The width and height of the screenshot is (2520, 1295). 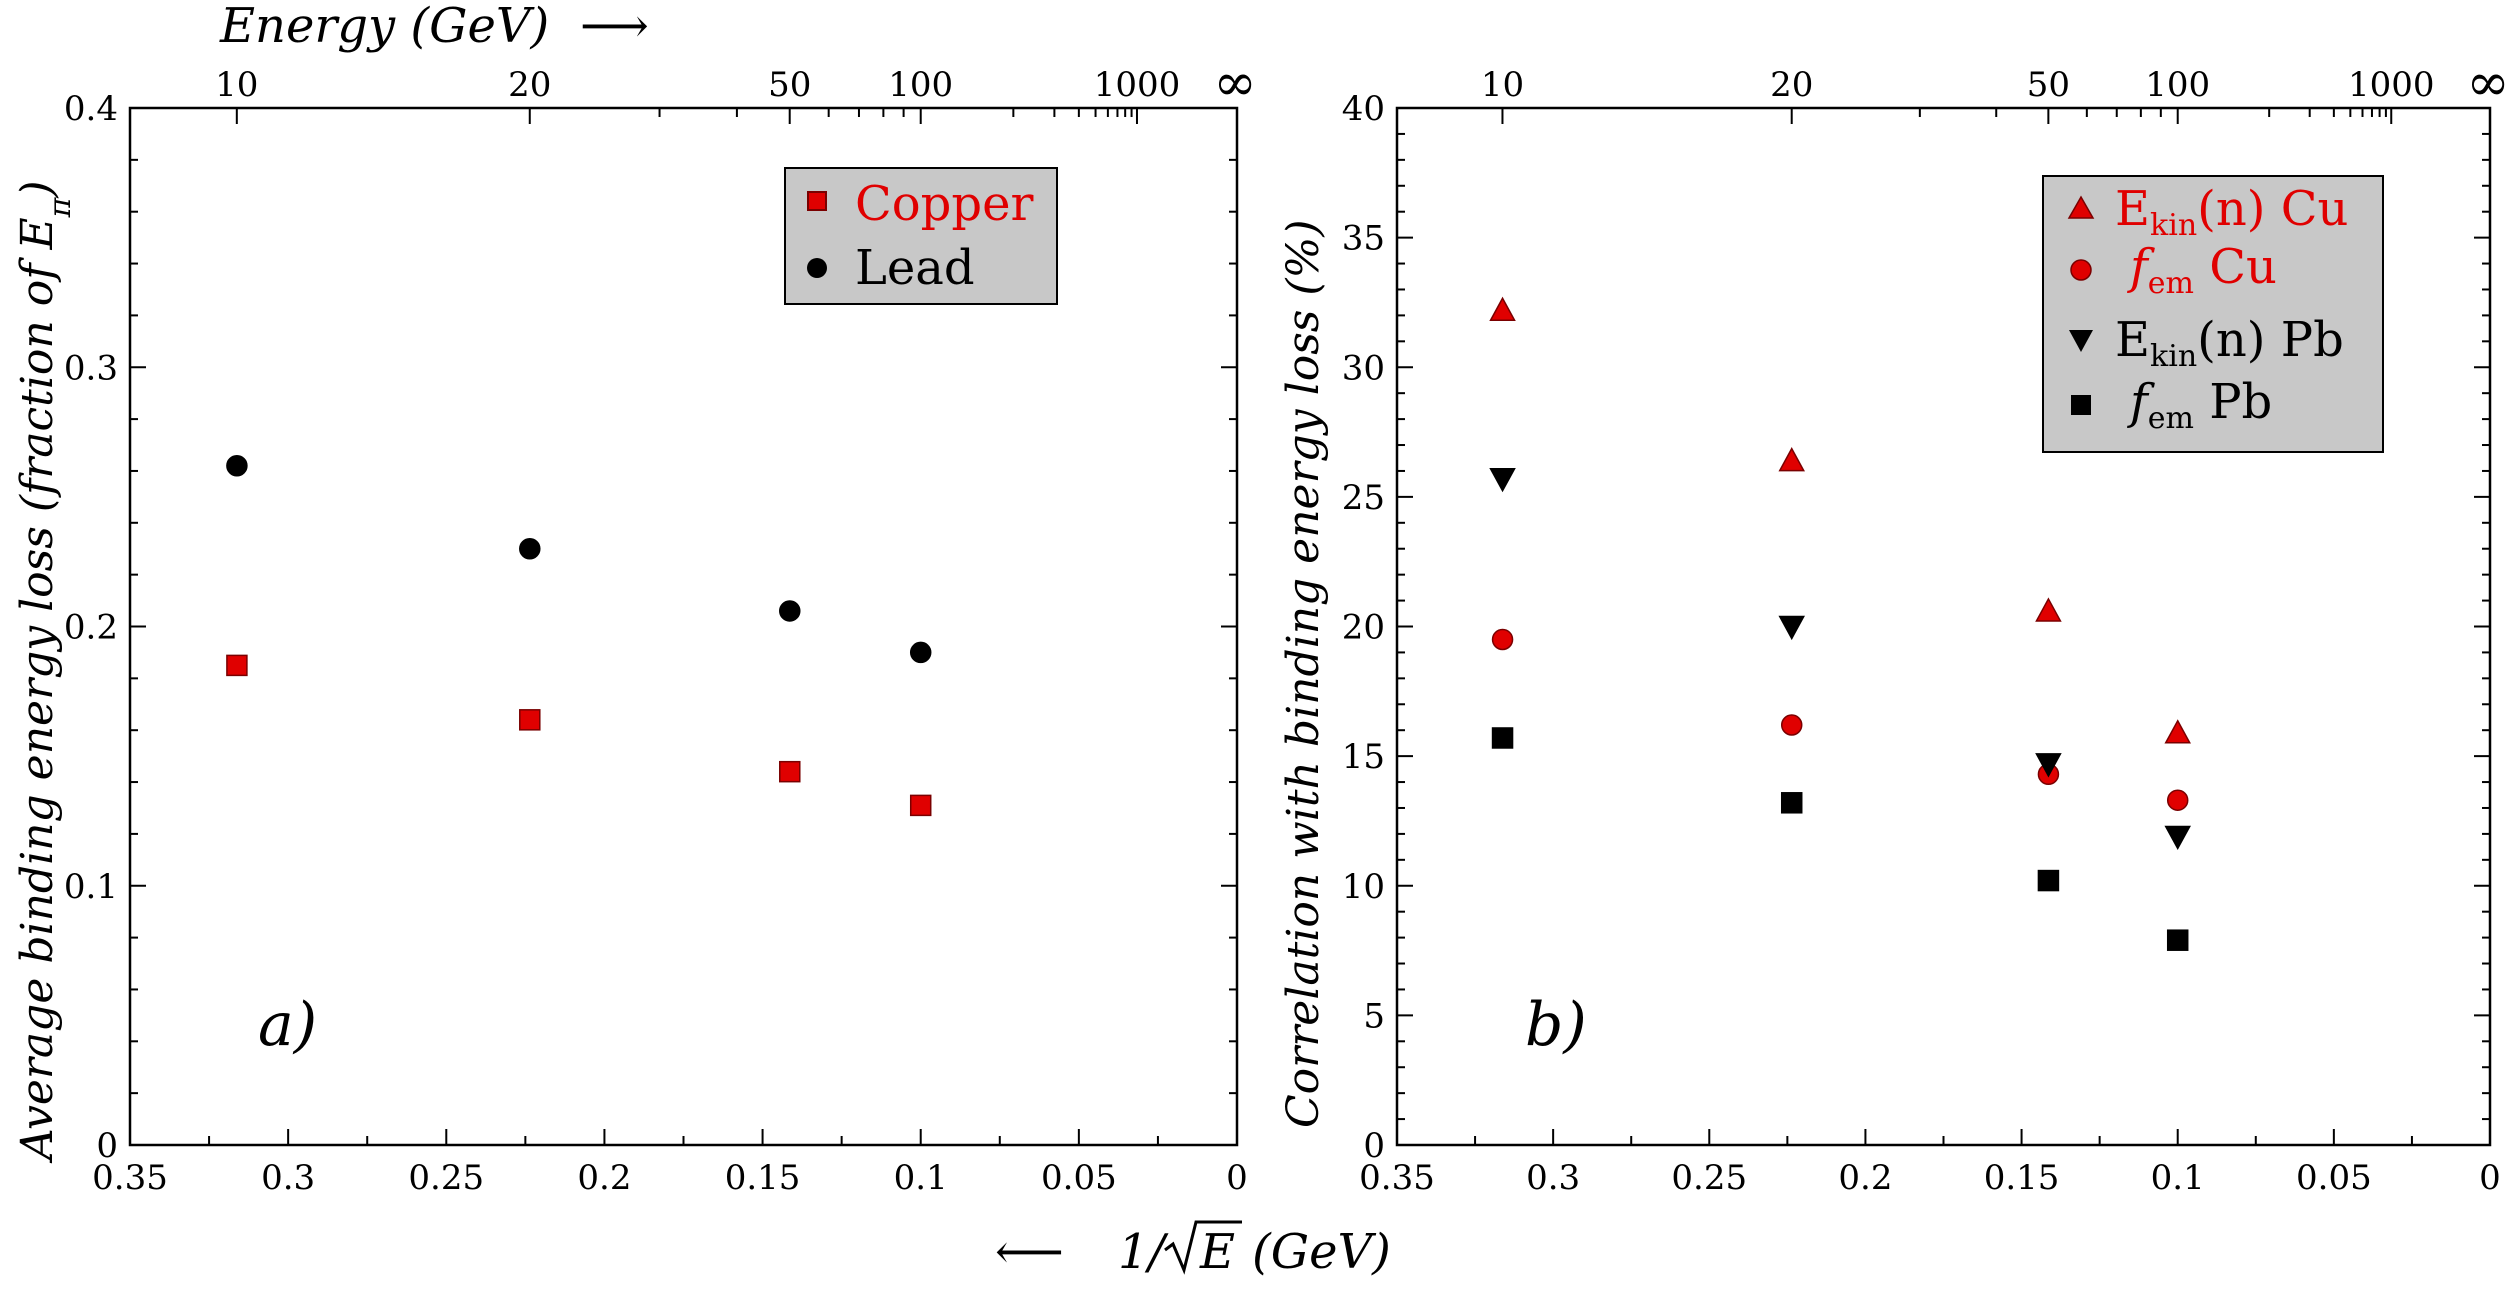 I want to click on legend-ekin-pb-label: Ekin(n) Pb, so click(x=2229, y=343).